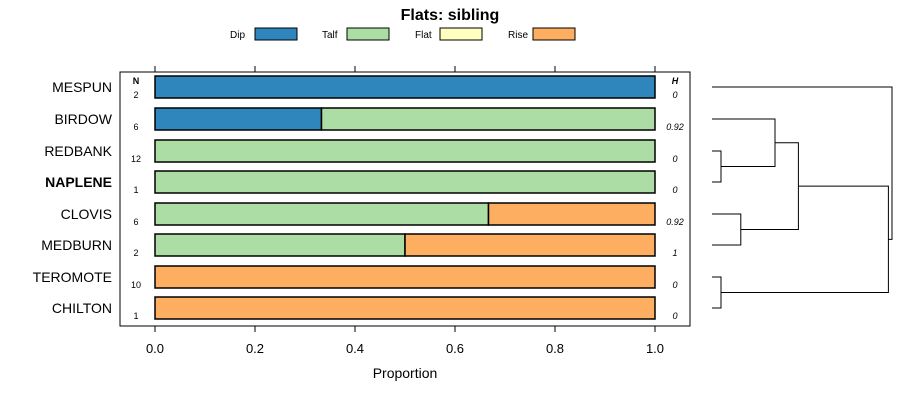 The height and width of the screenshot is (400, 900). Describe the element at coordinates (675, 81) in the screenshot. I see `h-column-header: H` at that location.